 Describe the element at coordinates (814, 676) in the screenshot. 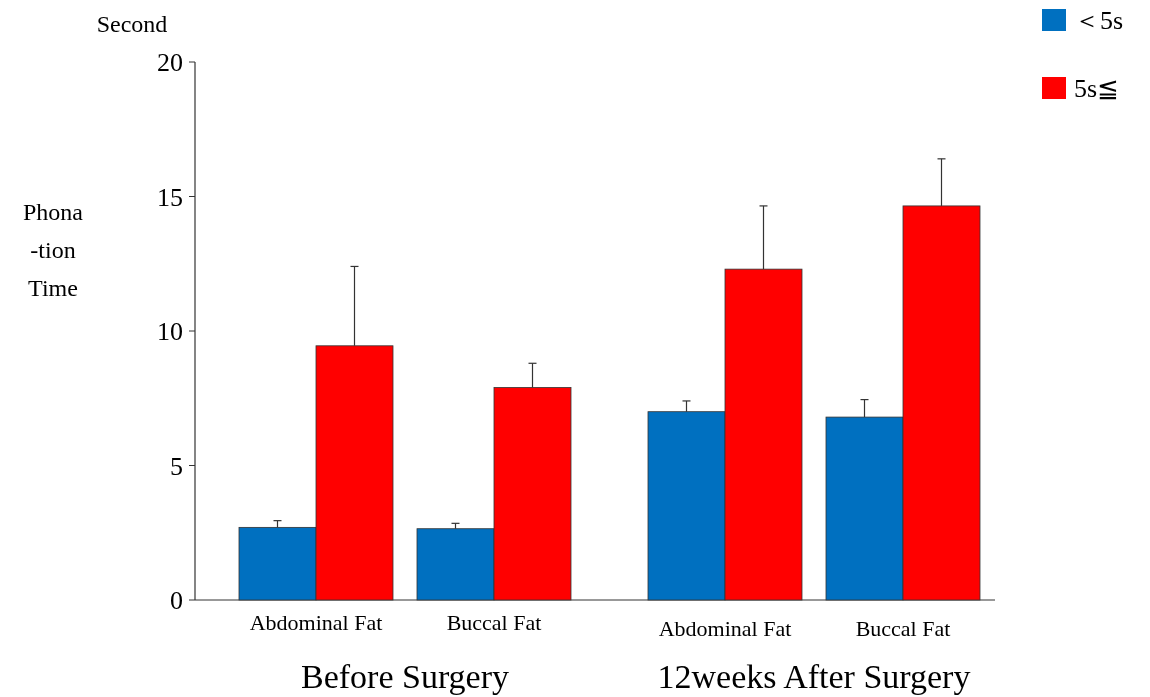

I see `text: 12weeks After Surgery` at that location.